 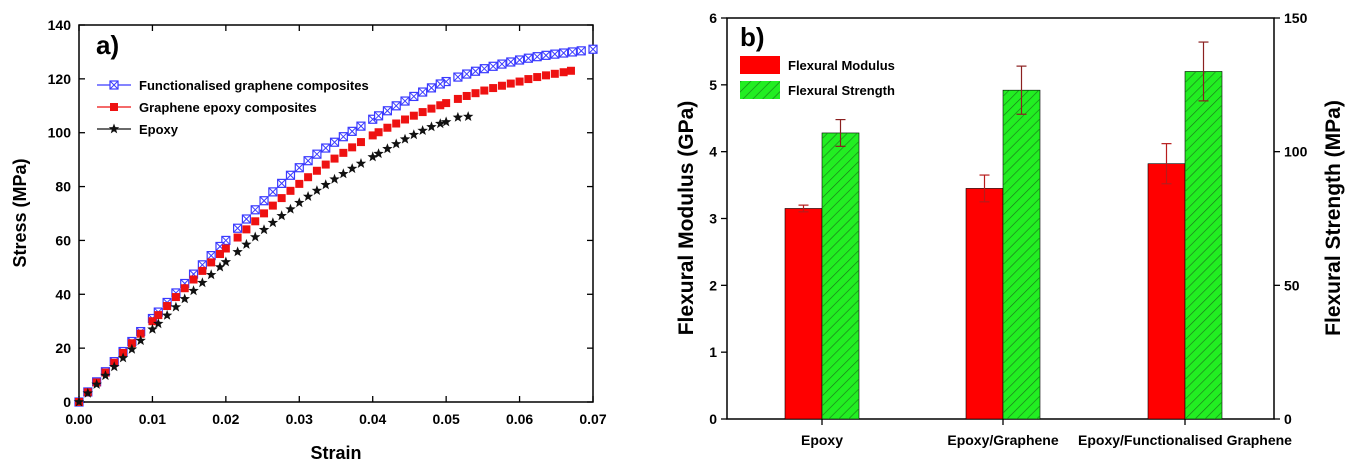 I want to click on legend-item: Graphene epoxy composites, so click(x=207, y=107).